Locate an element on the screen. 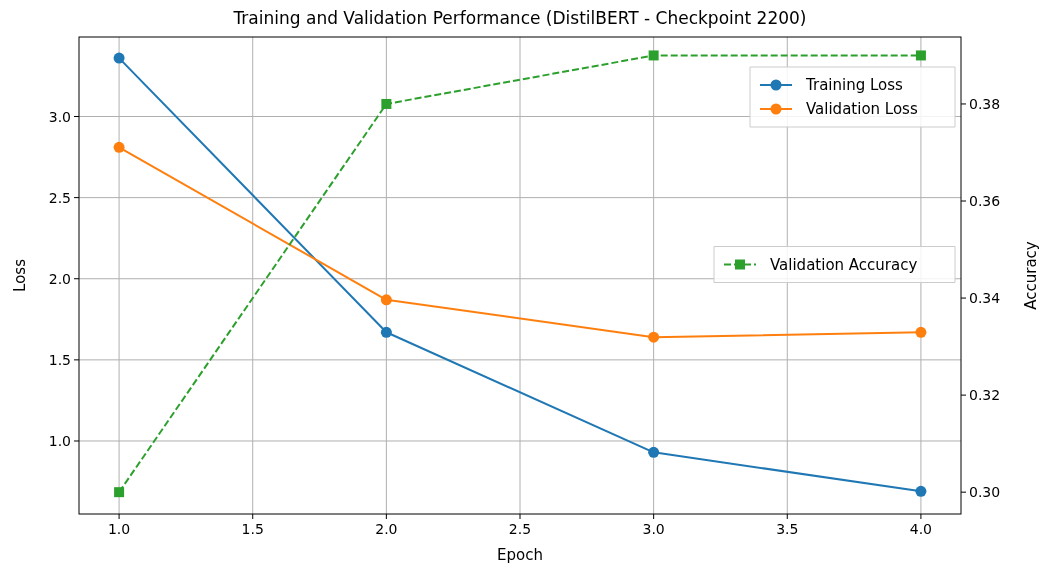 Image resolution: width=1048 pixels, height=566 pixels. legend-label: Validation Loss is located at coordinates (862, 109).